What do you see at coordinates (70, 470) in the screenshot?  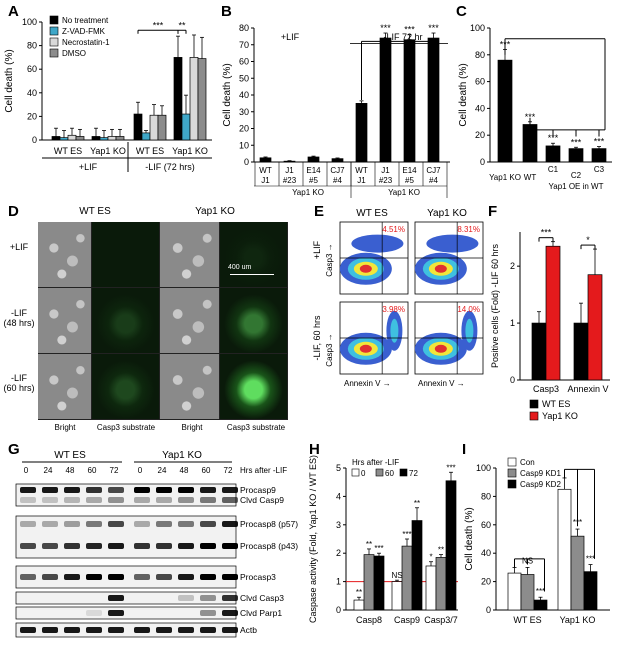 I see `lane-label: 48` at bounding box center [70, 470].